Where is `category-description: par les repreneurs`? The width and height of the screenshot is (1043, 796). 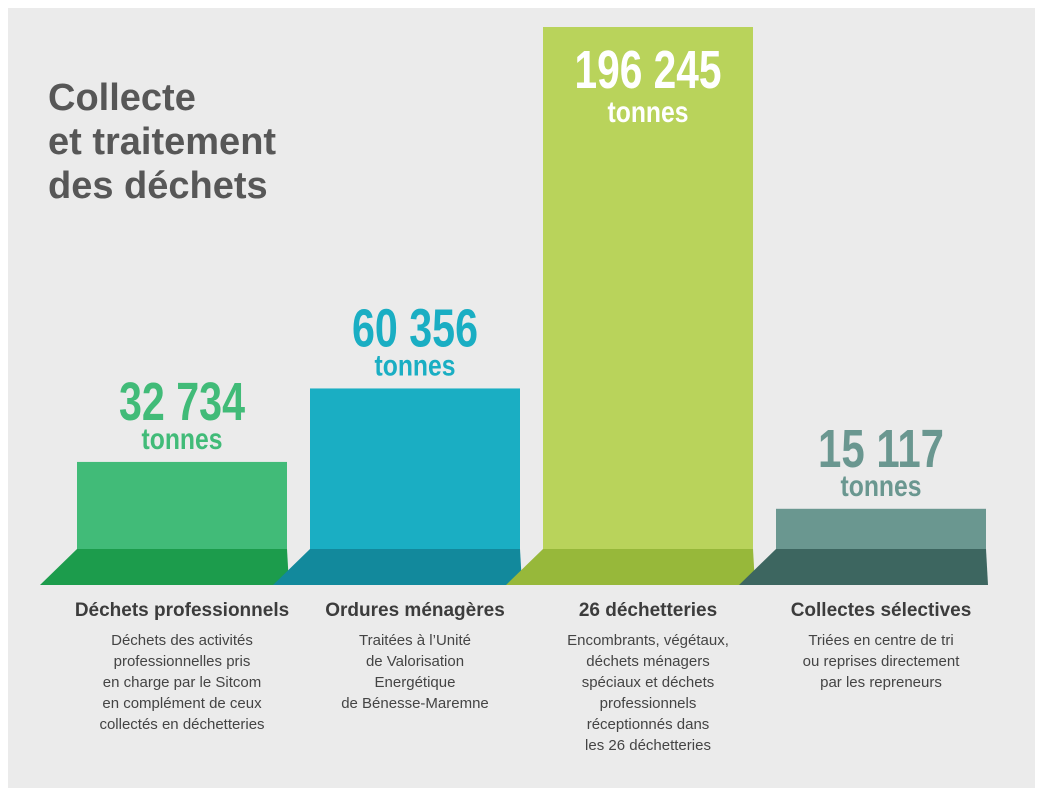
category-description: par les repreneurs is located at coordinates (881, 682).